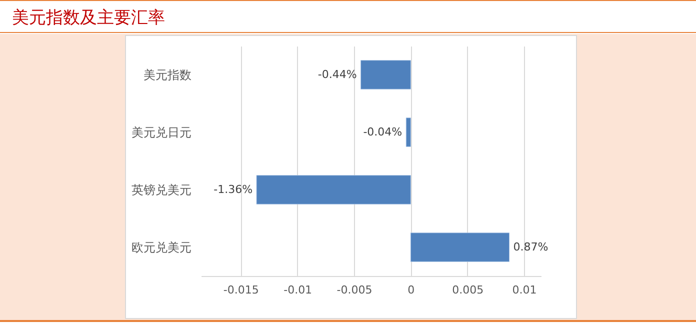 The image size is (696, 324). What do you see at coordinates (354, 290) in the screenshot?
I see `x-tick-label: -0.005` at bounding box center [354, 290].